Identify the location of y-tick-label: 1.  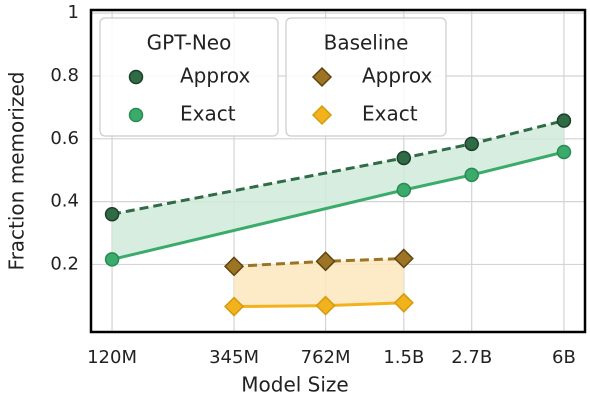
(73, 12).